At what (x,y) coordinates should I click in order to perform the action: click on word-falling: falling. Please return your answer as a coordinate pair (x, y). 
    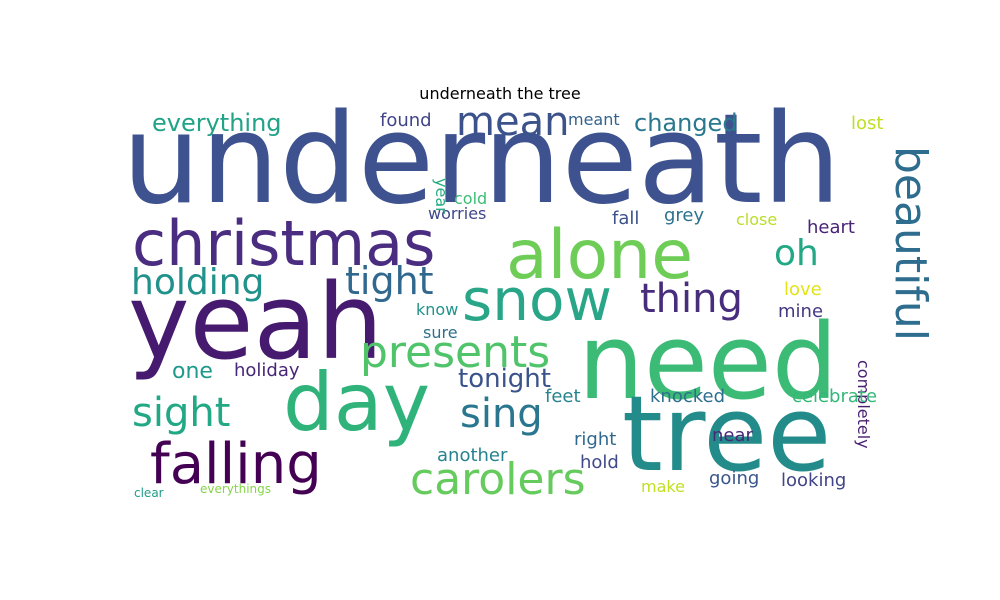
    Looking at the image, I should click on (236, 464).